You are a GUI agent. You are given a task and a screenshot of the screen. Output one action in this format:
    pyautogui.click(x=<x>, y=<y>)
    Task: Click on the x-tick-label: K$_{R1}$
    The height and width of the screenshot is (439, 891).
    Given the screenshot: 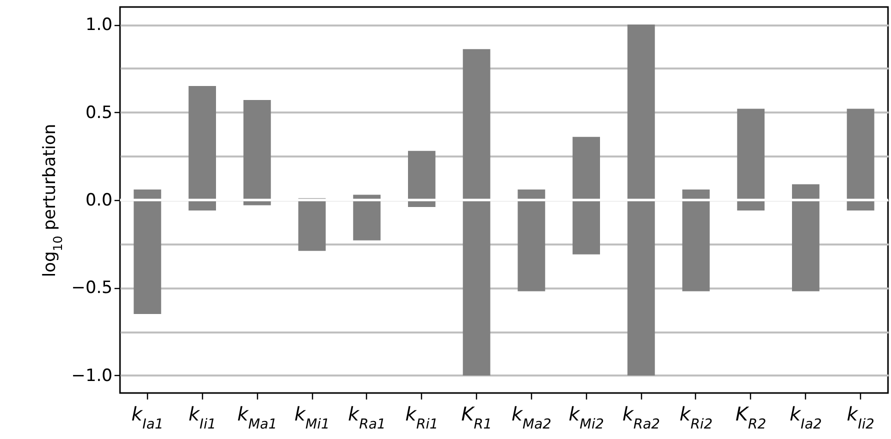 What is the action you would take?
    pyautogui.click(x=476, y=418)
    